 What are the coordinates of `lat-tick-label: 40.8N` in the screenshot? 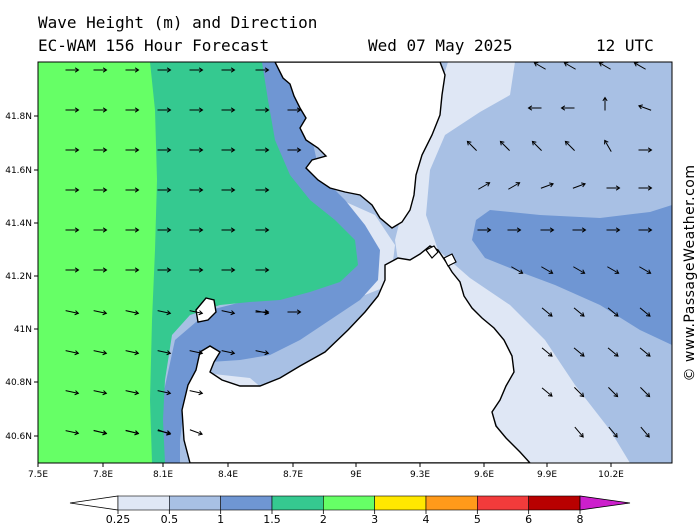 It's located at (18, 383).